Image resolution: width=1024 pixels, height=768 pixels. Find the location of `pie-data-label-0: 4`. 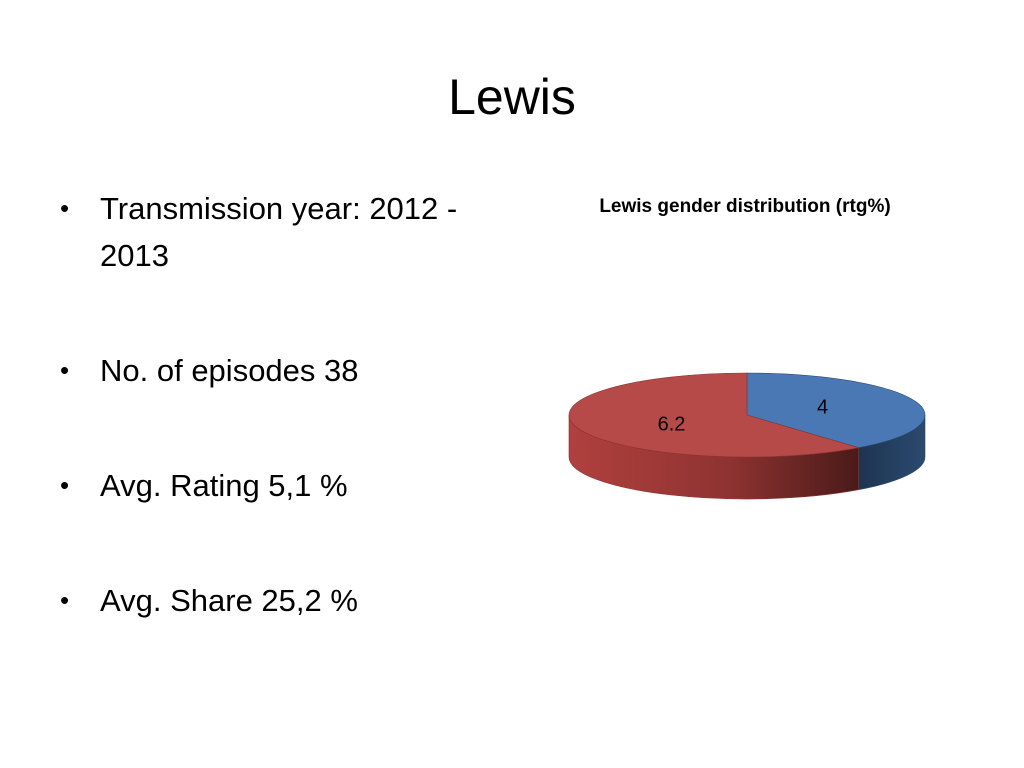

pie-data-label-0: 4 is located at coordinates (822, 408).